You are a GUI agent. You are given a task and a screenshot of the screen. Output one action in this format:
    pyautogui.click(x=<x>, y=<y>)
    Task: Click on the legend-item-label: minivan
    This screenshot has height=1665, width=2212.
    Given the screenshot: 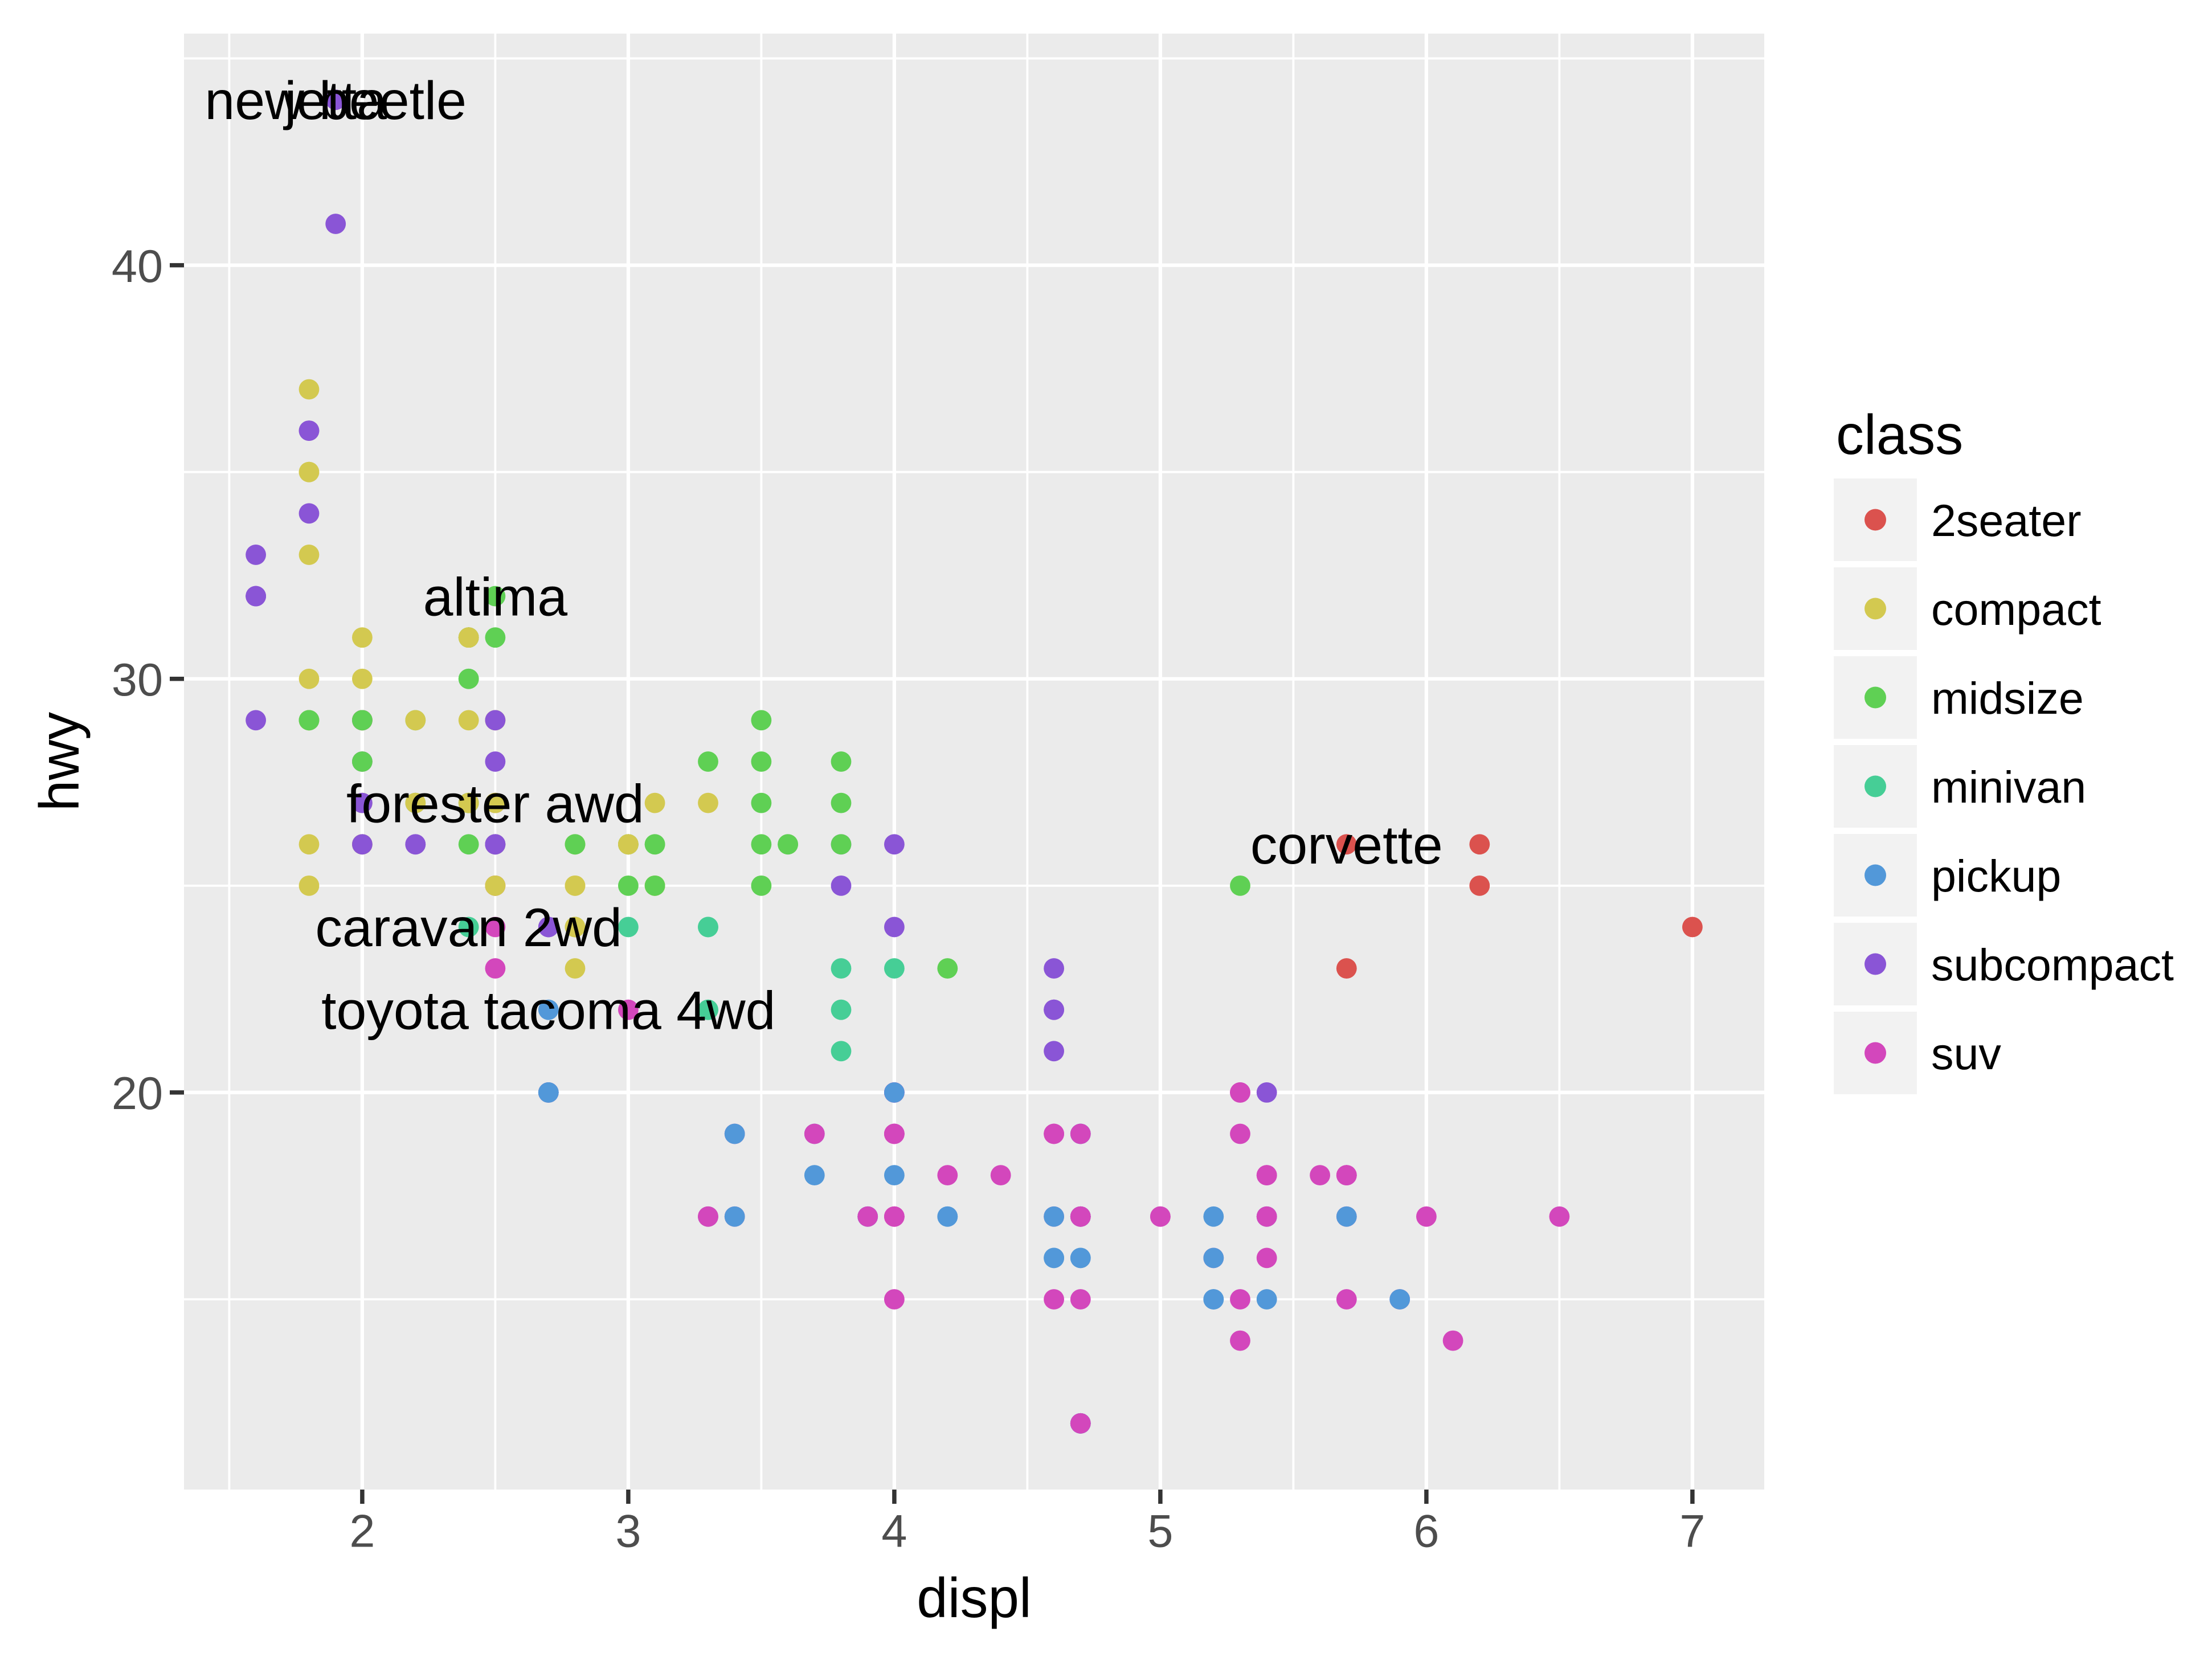 What is the action you would take?
    pyautogui.click(x=2008, y=787)
    